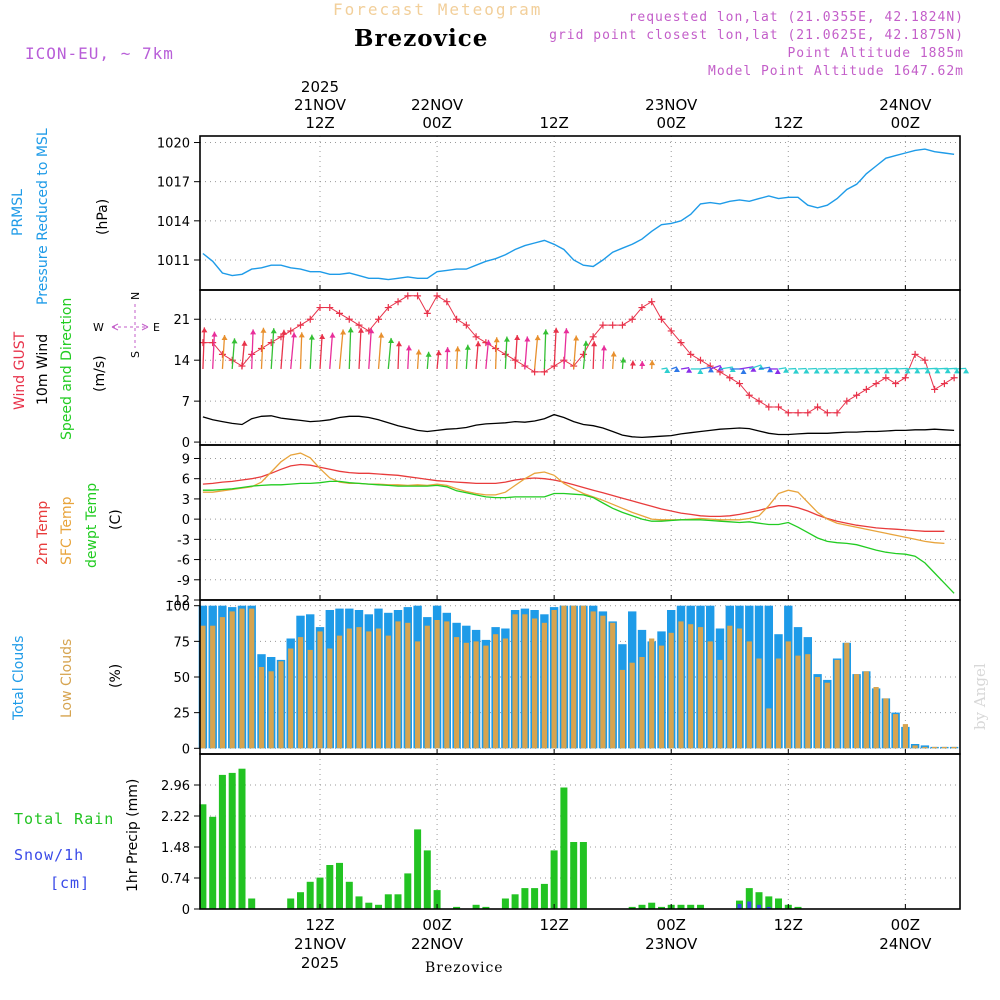 This screenshot has height=1000, width=1000. I want to click on total-cloud-bar, so click(925, 747).